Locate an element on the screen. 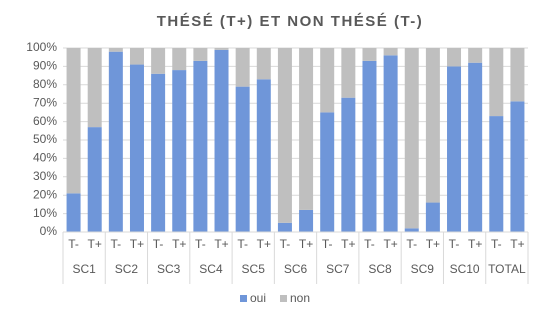 The image size is (548, 320). y-tick-label: 80% is located at coordinates (45, 84).